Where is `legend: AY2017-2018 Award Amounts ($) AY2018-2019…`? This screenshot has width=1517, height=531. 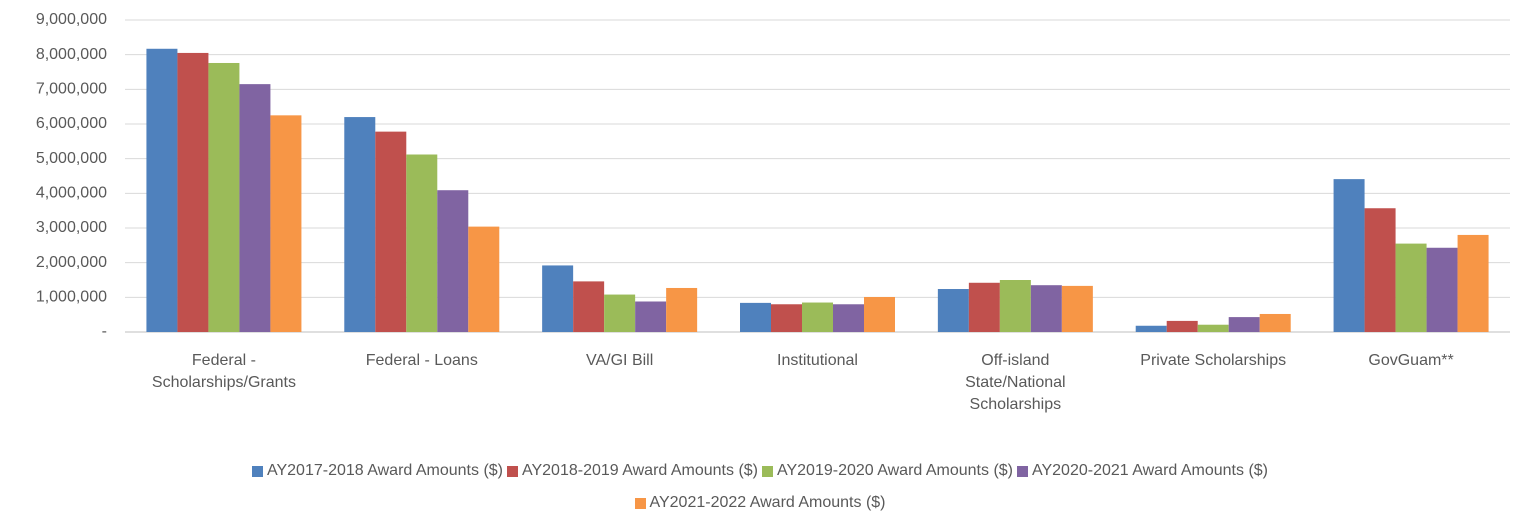
legend: AY2017-2018 Award Amounts ($) AY2018-2019… is located at coordinates (760, 487).